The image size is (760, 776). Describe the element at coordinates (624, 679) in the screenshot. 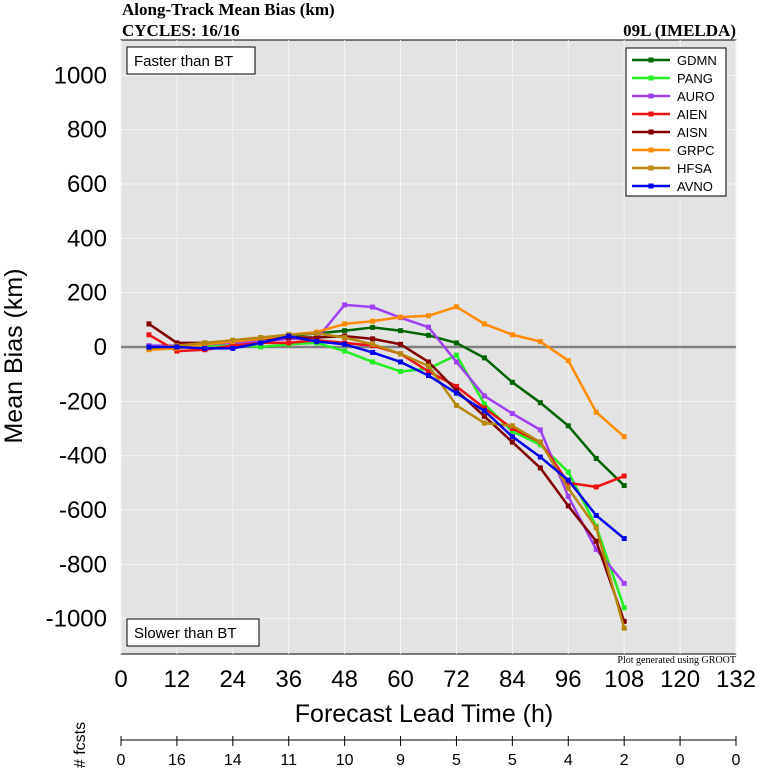

I see `x-tick-label: 108` at that location.